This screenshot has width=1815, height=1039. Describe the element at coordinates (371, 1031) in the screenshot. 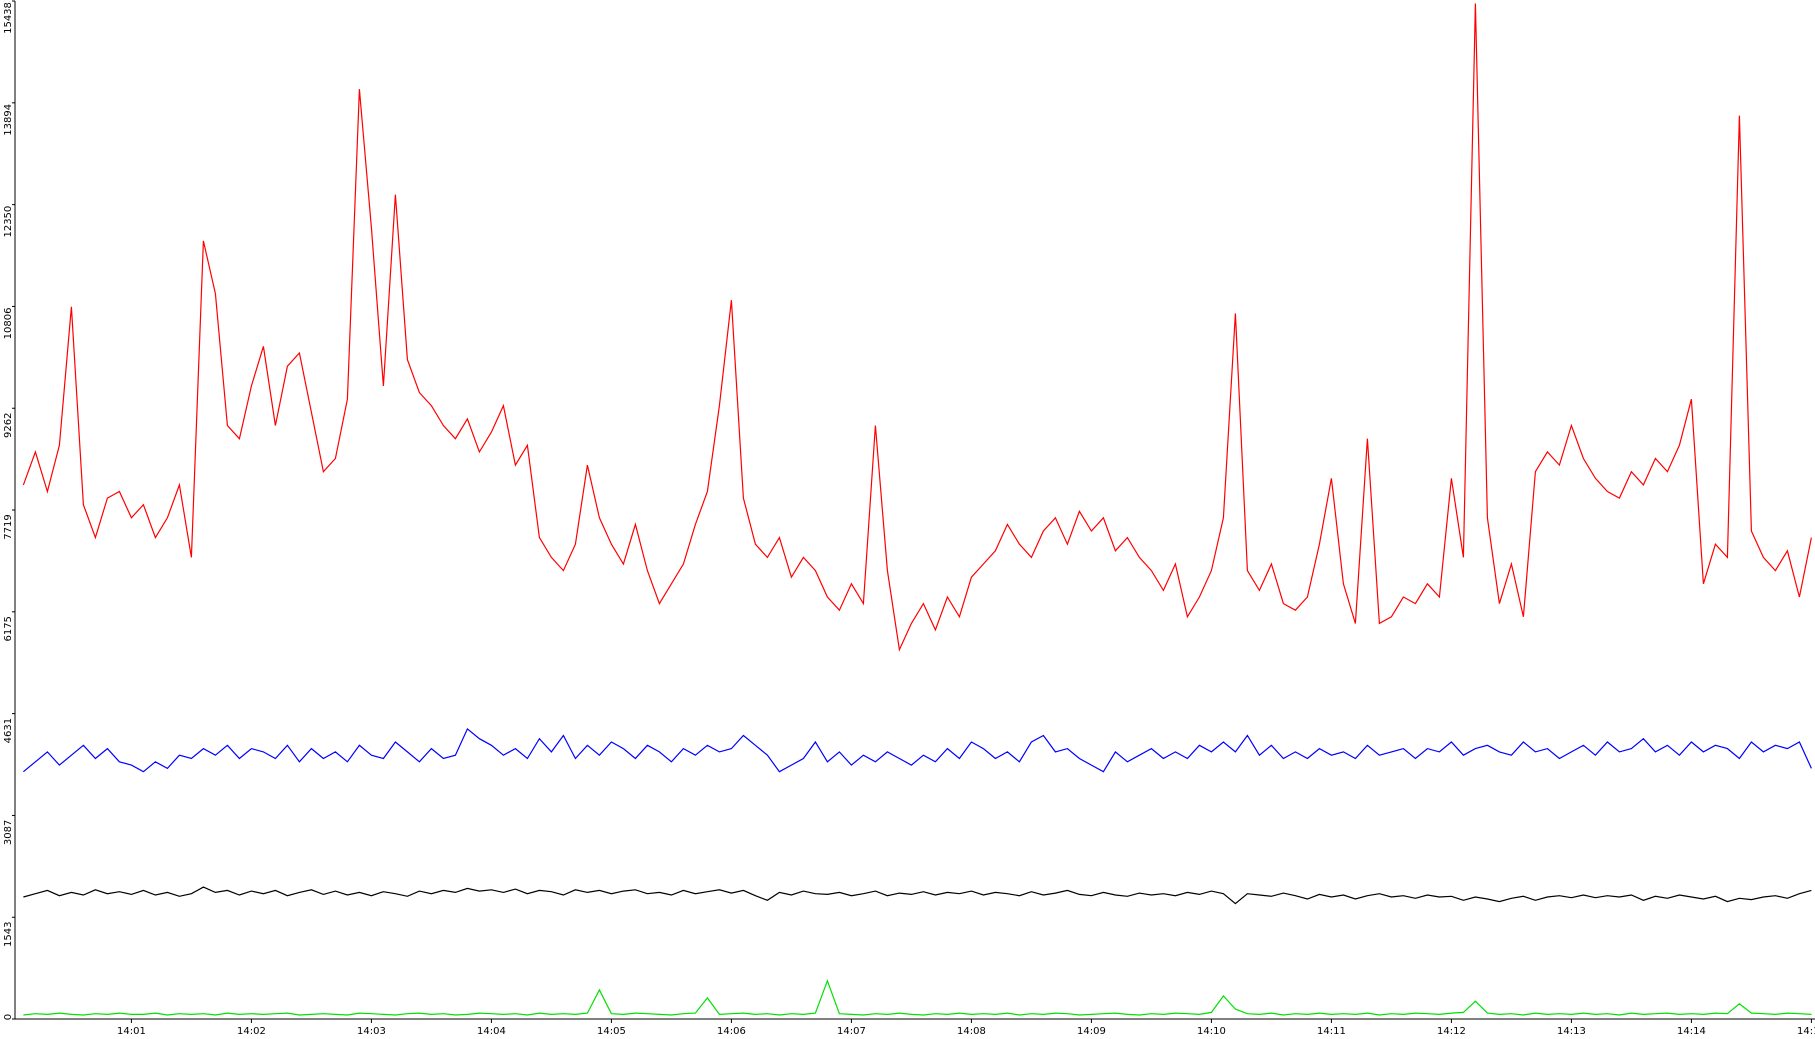

I see `x-tick-label: 14:03` at that location.